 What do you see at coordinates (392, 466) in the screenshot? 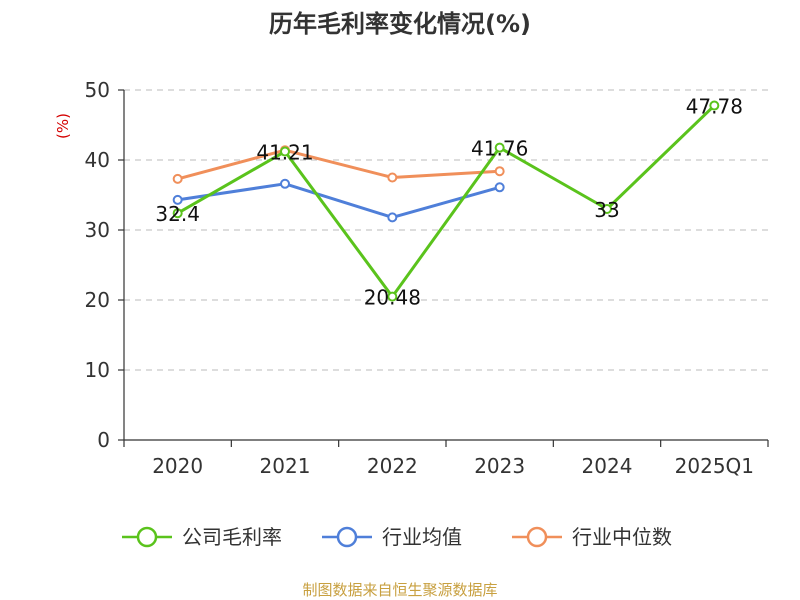
I see `x-tick-label: 2022` at bounding box center [392, 466].